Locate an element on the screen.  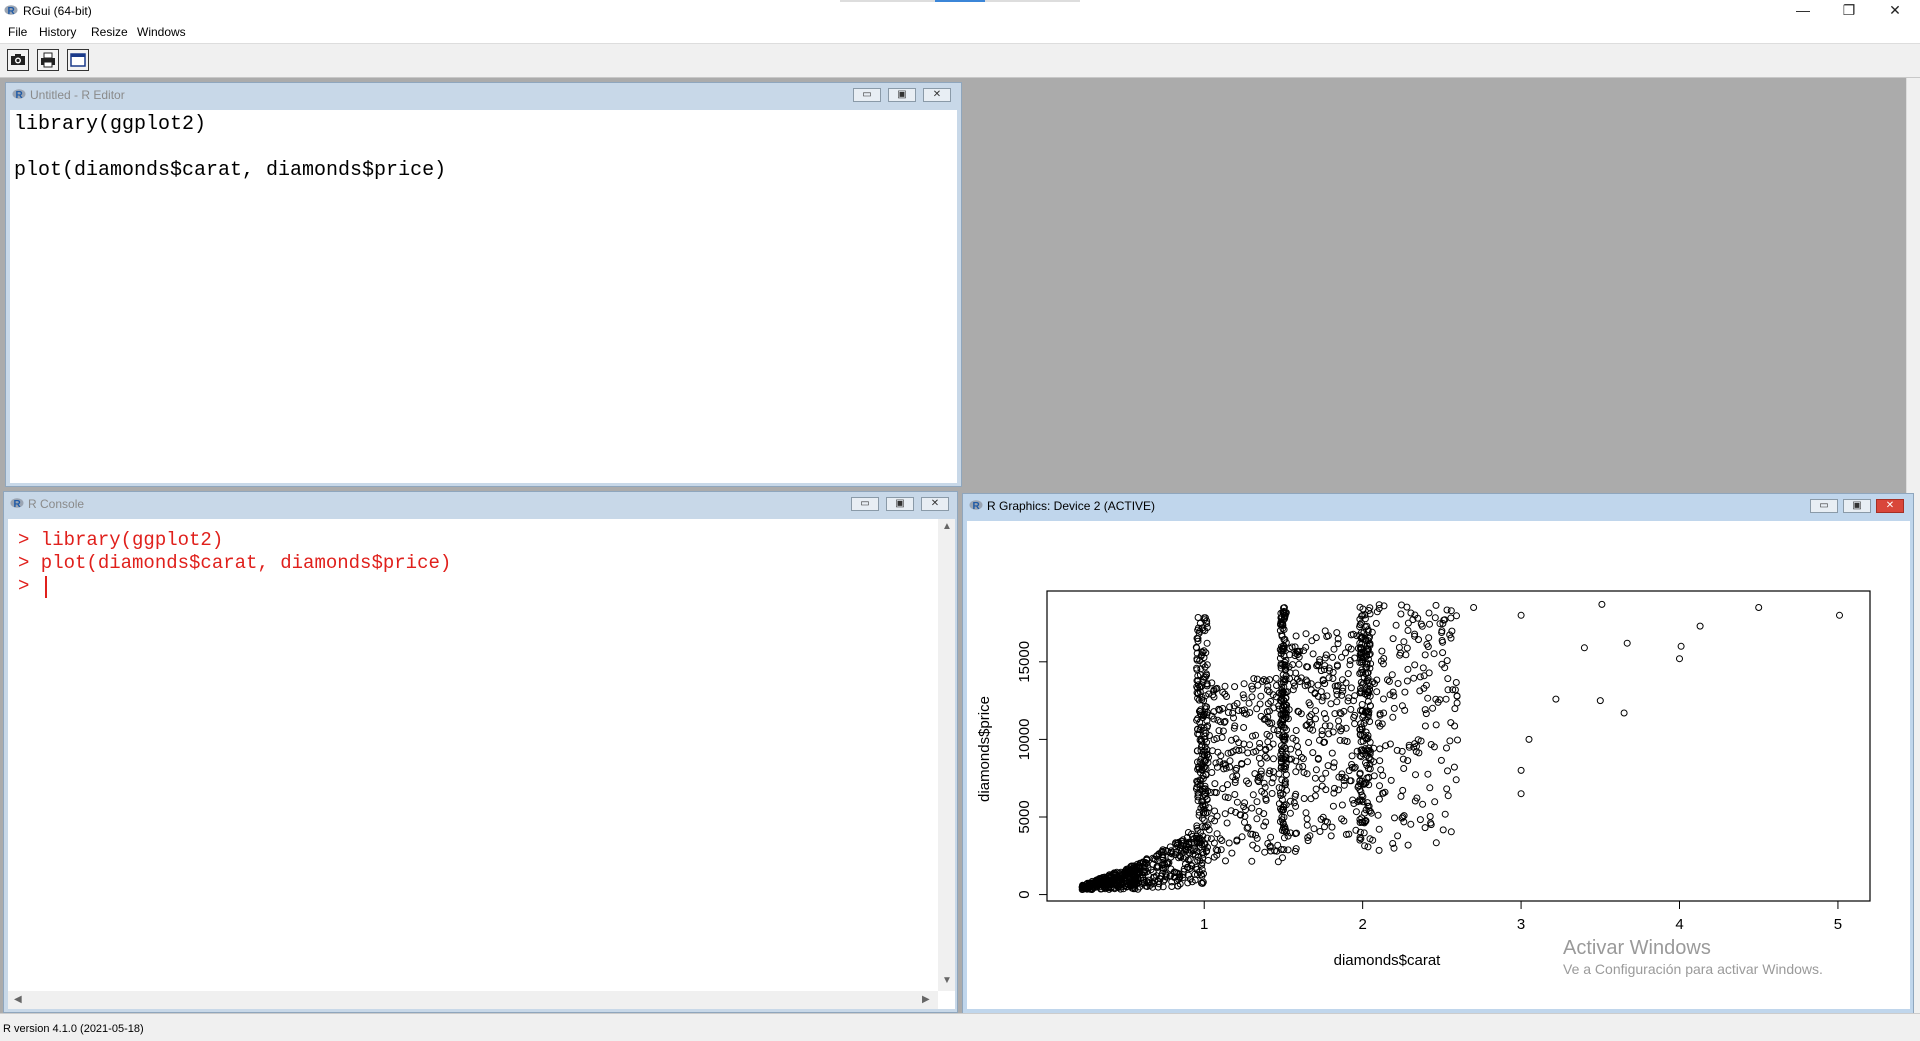
console-maximize-button: ▣ is located at coordinates (900, 504).